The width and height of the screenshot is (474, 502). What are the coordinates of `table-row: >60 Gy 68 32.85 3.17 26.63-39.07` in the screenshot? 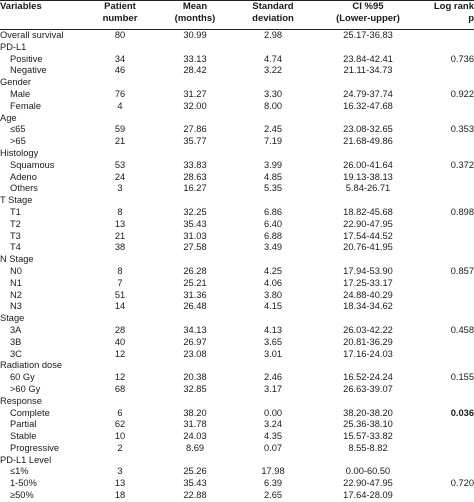 It's located at (237, 390).